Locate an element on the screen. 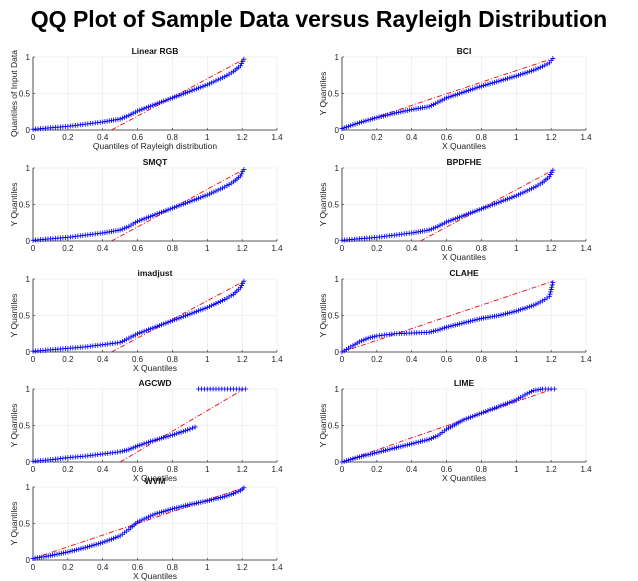  reference-line is located at coordinates (138, 523).